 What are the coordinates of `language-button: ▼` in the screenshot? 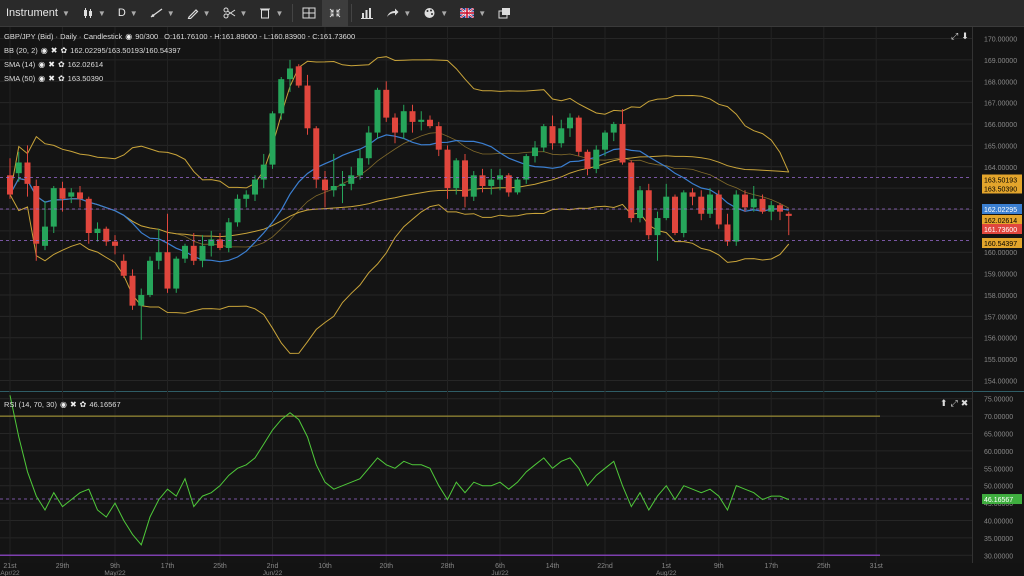 It's located at (473, 13).